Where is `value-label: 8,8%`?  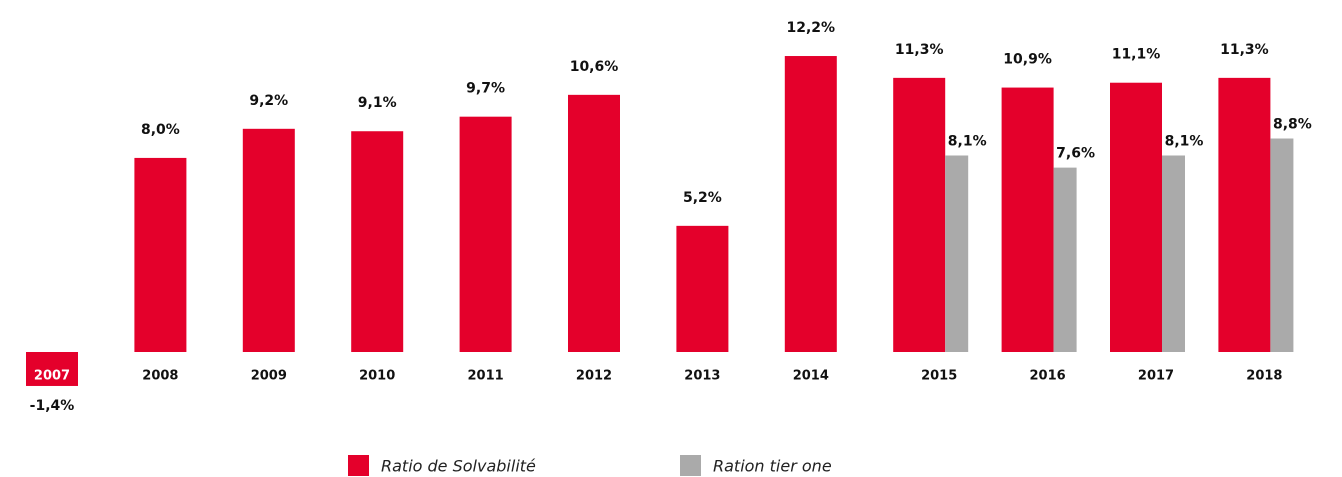 value-label: 8,8% is located at coordinates (1292, 125).